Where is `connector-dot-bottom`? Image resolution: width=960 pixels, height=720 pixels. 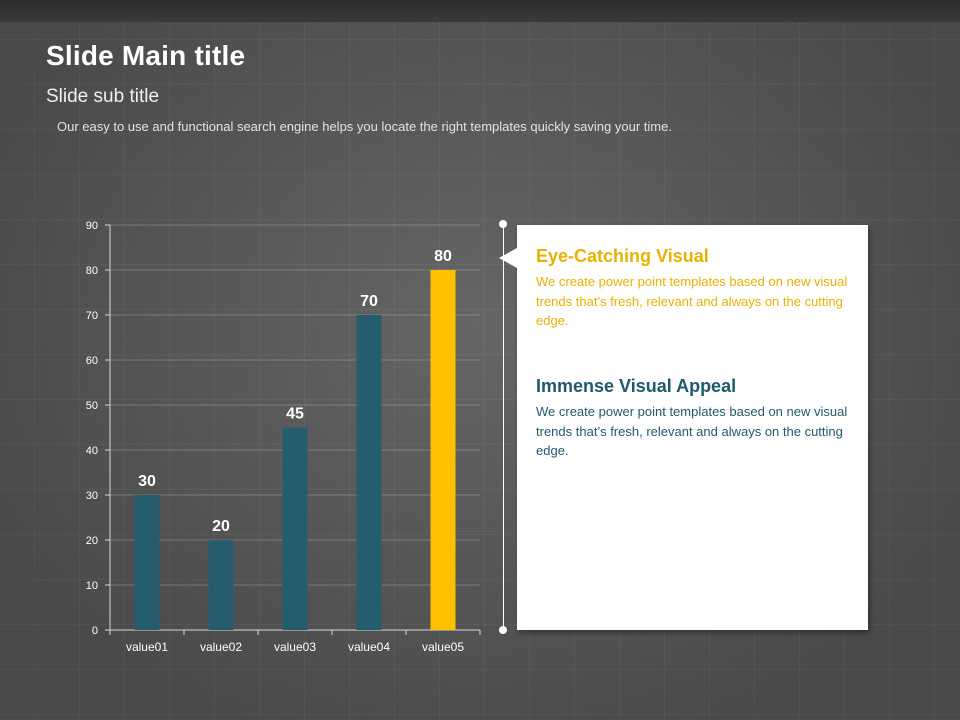
connector-dot-bottom is located at coordinates (503, 630).